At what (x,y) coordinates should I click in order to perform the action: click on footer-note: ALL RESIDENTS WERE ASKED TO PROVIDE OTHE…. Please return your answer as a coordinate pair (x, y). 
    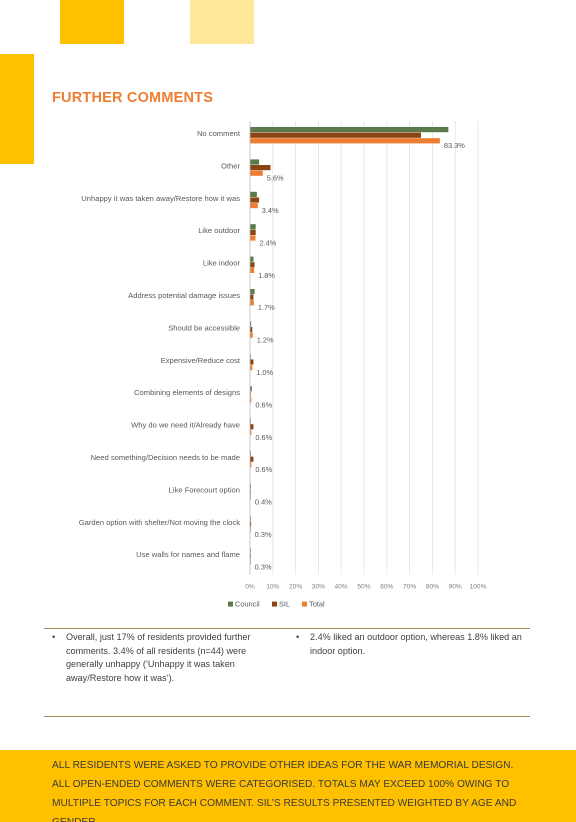
    Looking at the image, I should click on (284, 791).